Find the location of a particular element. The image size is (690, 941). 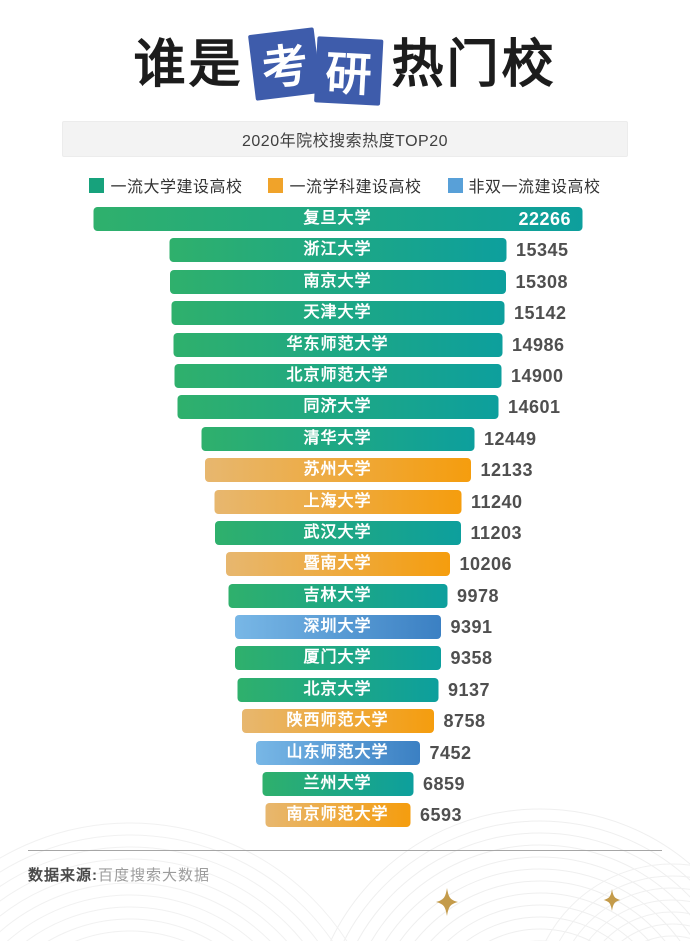

bar-value: 6859 is located at coordinates (444, 784).